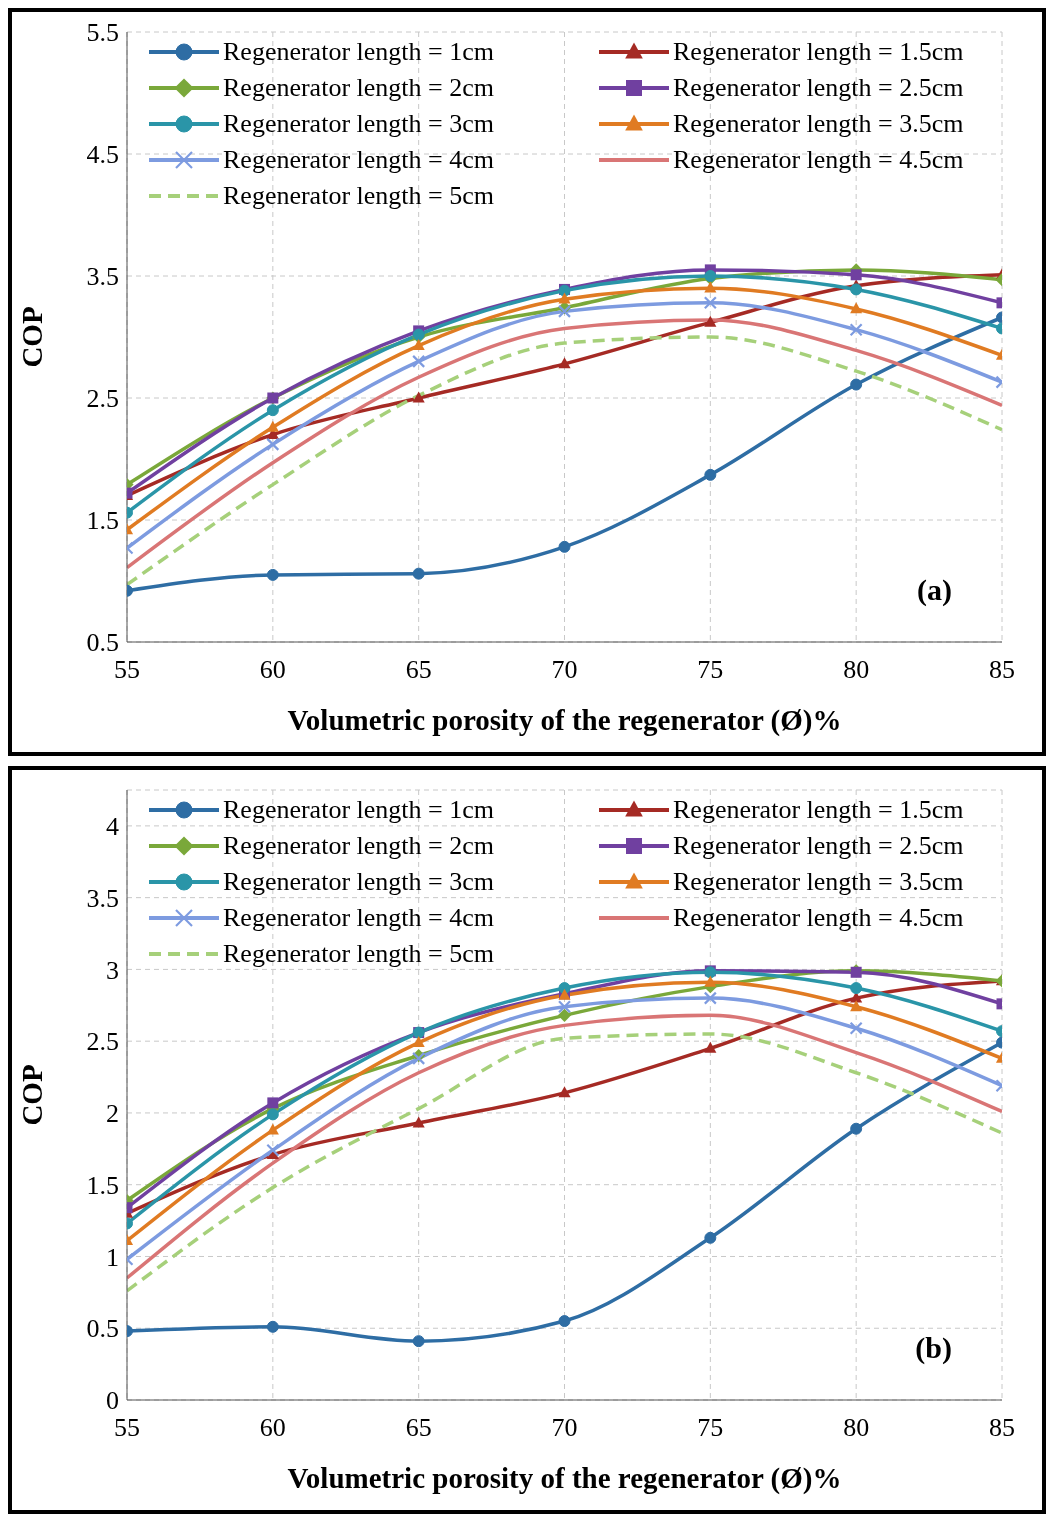 Image resolution: width=1053 pixels, height=1514 pixels. I want to click on y-tick-label: 2, so click(112, 1114).